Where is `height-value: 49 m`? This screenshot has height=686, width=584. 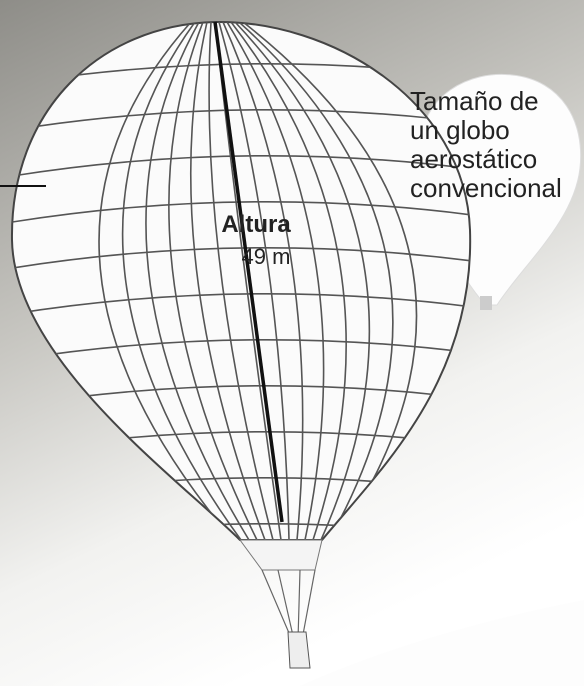
height-value: 49 m is located at coordinates (266, 256).